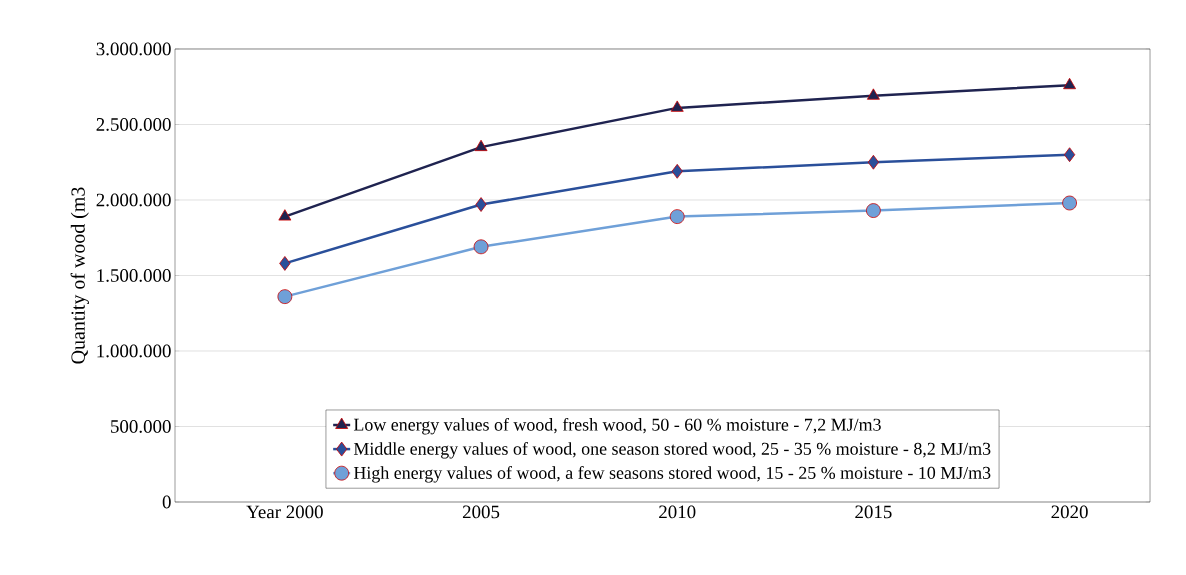 The width and height of the screenshot is (1186, 575). What do you see at coordinates (133, 49) in the screenshot?
I see `y-tick-label: 3.000.000` at bounding box center [133, 49].